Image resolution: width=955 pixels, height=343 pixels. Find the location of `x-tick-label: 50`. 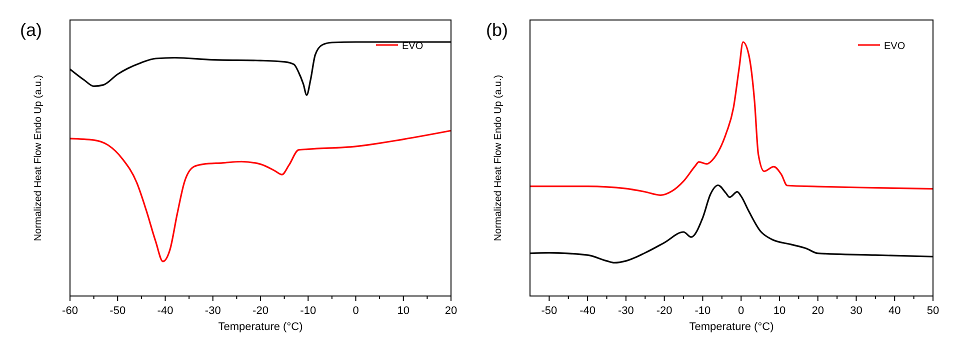

x-tick-label: 50 is located at coordinates (933, 311).